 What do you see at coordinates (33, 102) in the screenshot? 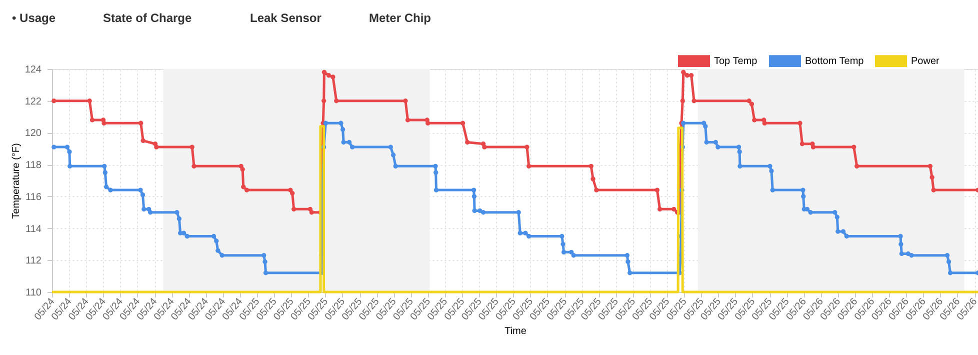
I see `y-tick-label: 122` at bounding box center [33, 102].